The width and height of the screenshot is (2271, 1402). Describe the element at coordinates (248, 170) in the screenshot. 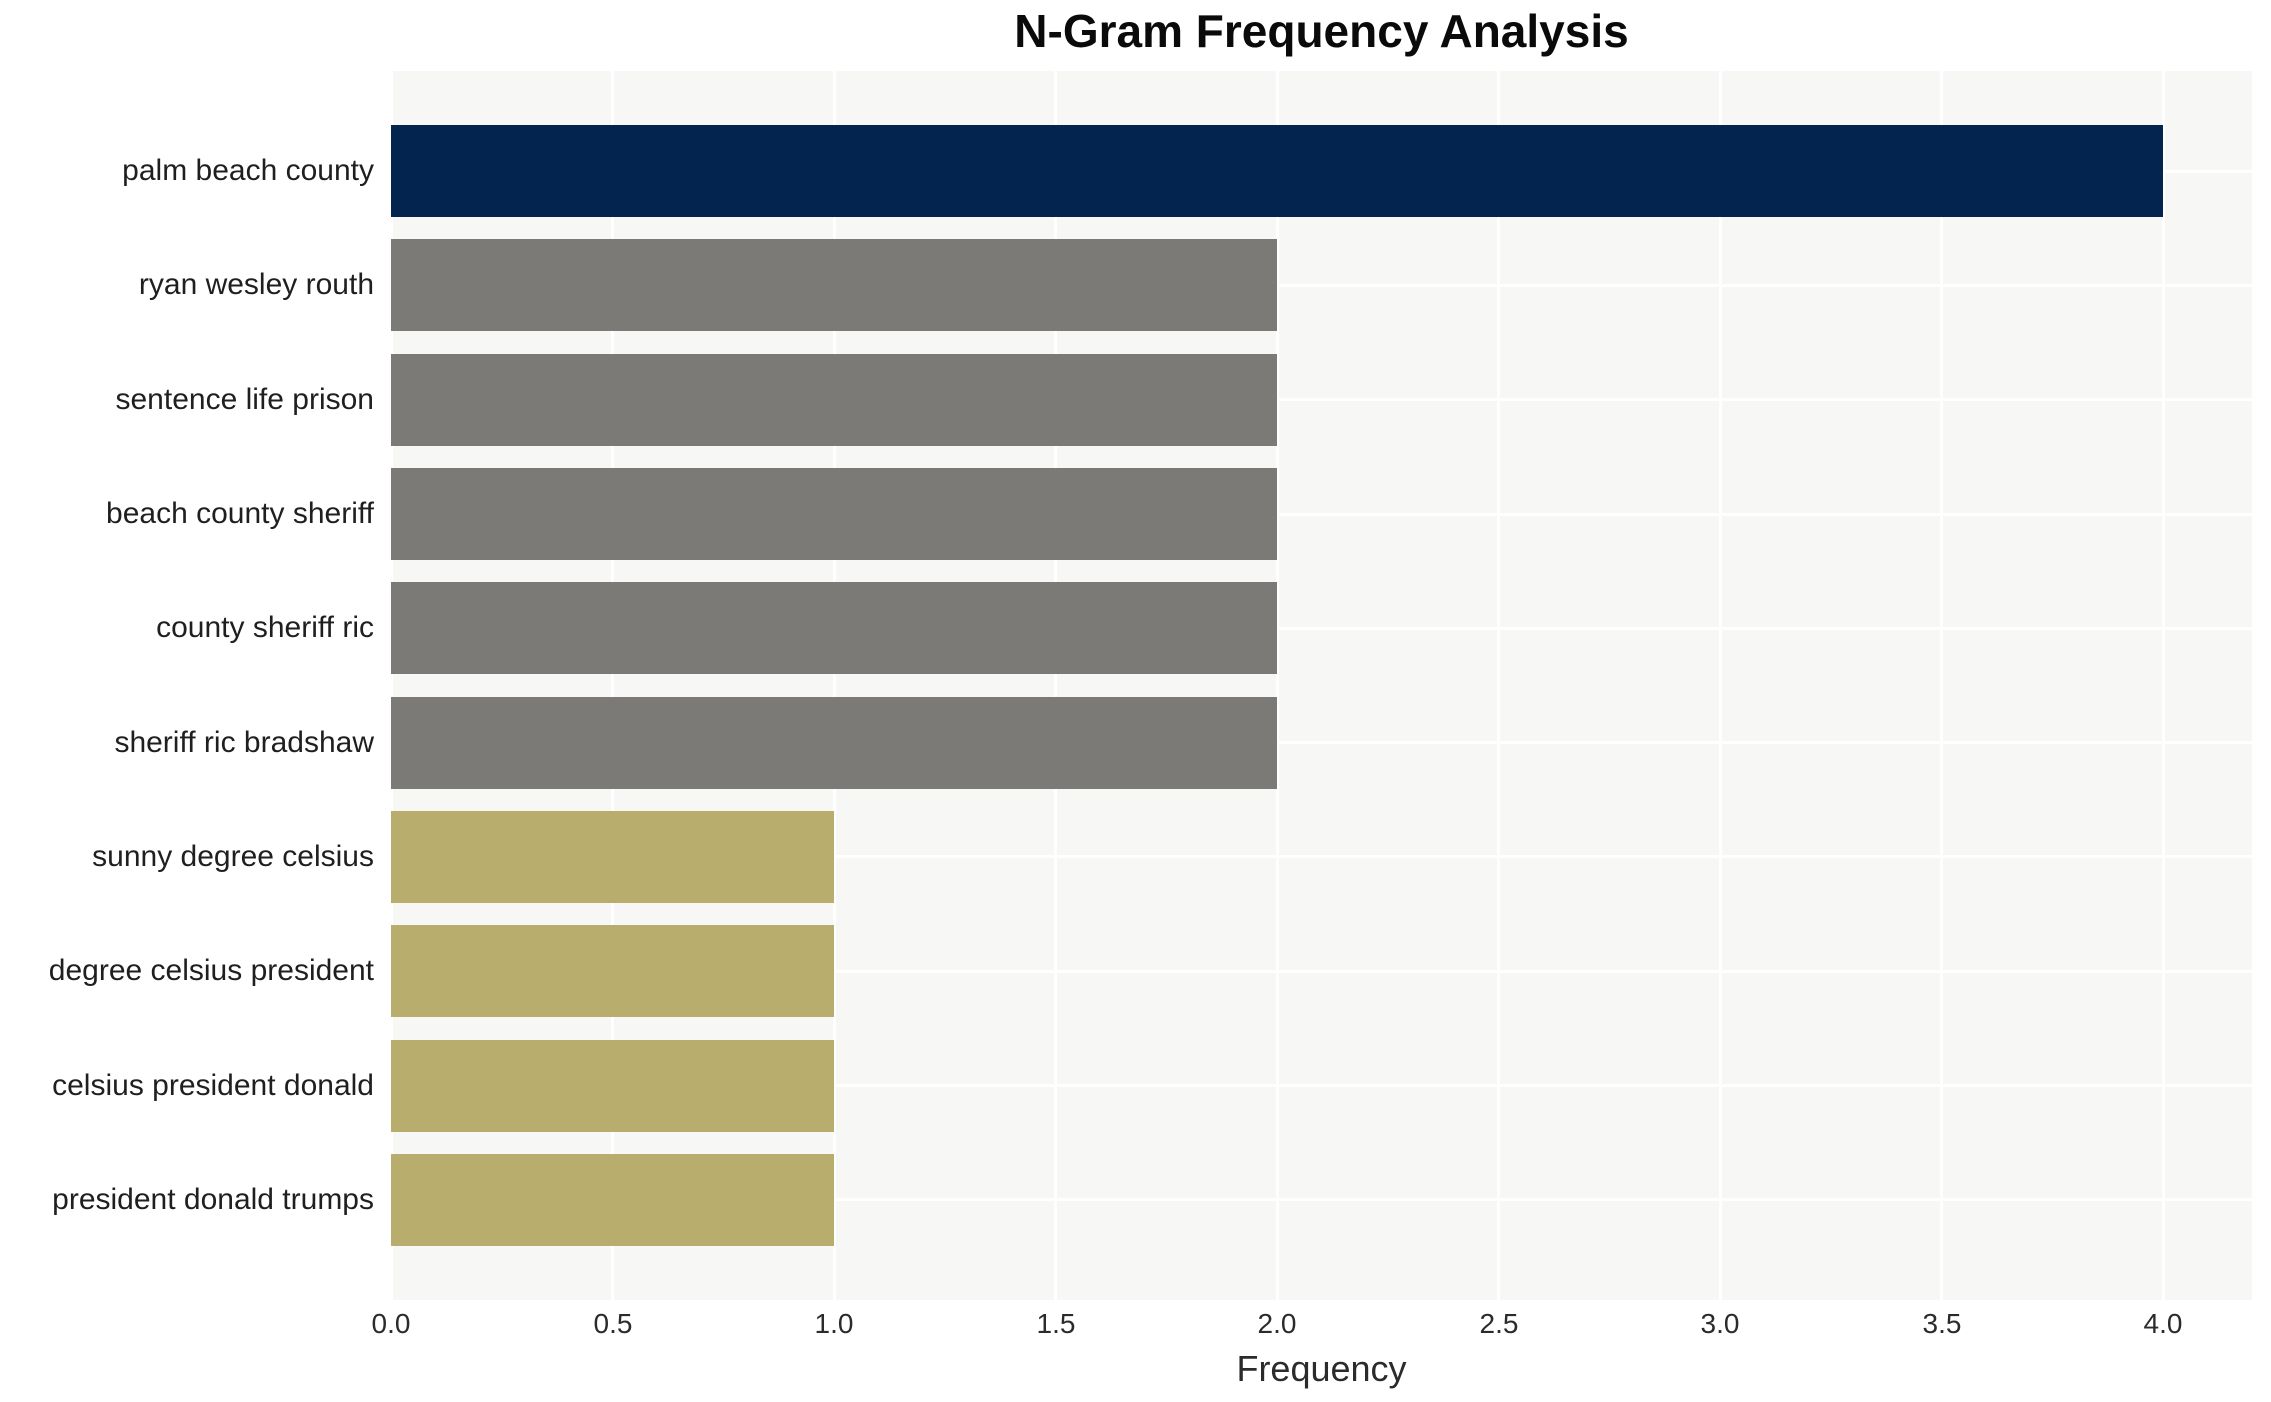

I see `category-label: palm beach county` at that location.